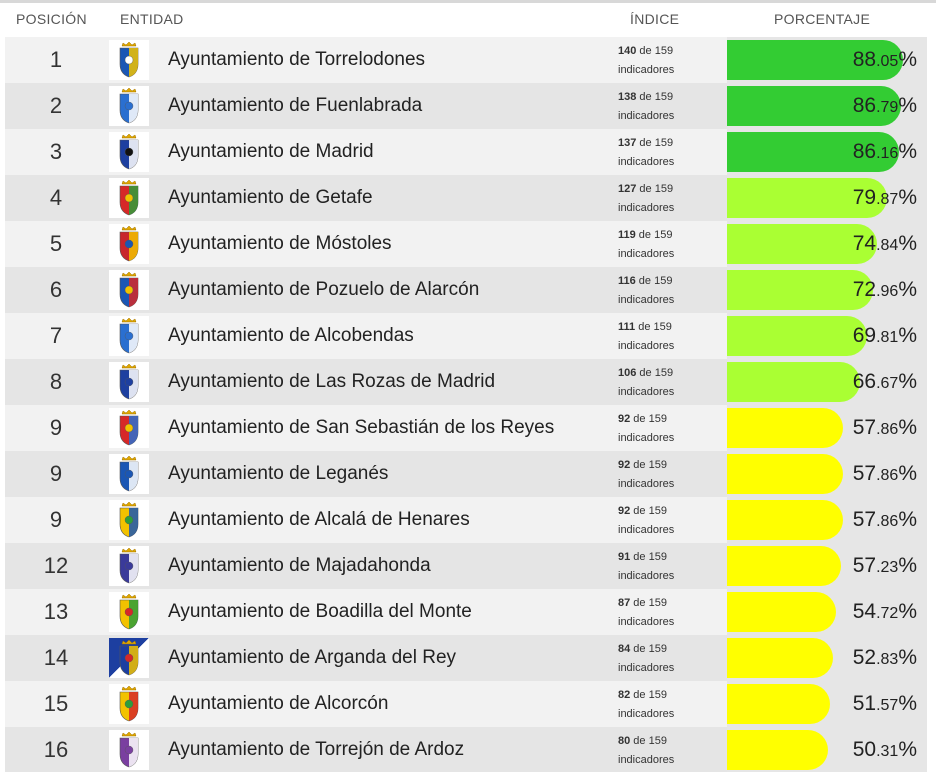 Image resolution: width=936 pixels, height=772 pixels. I want to click on index-indicators: 91 de 159 indicadores, so click(668, 567).